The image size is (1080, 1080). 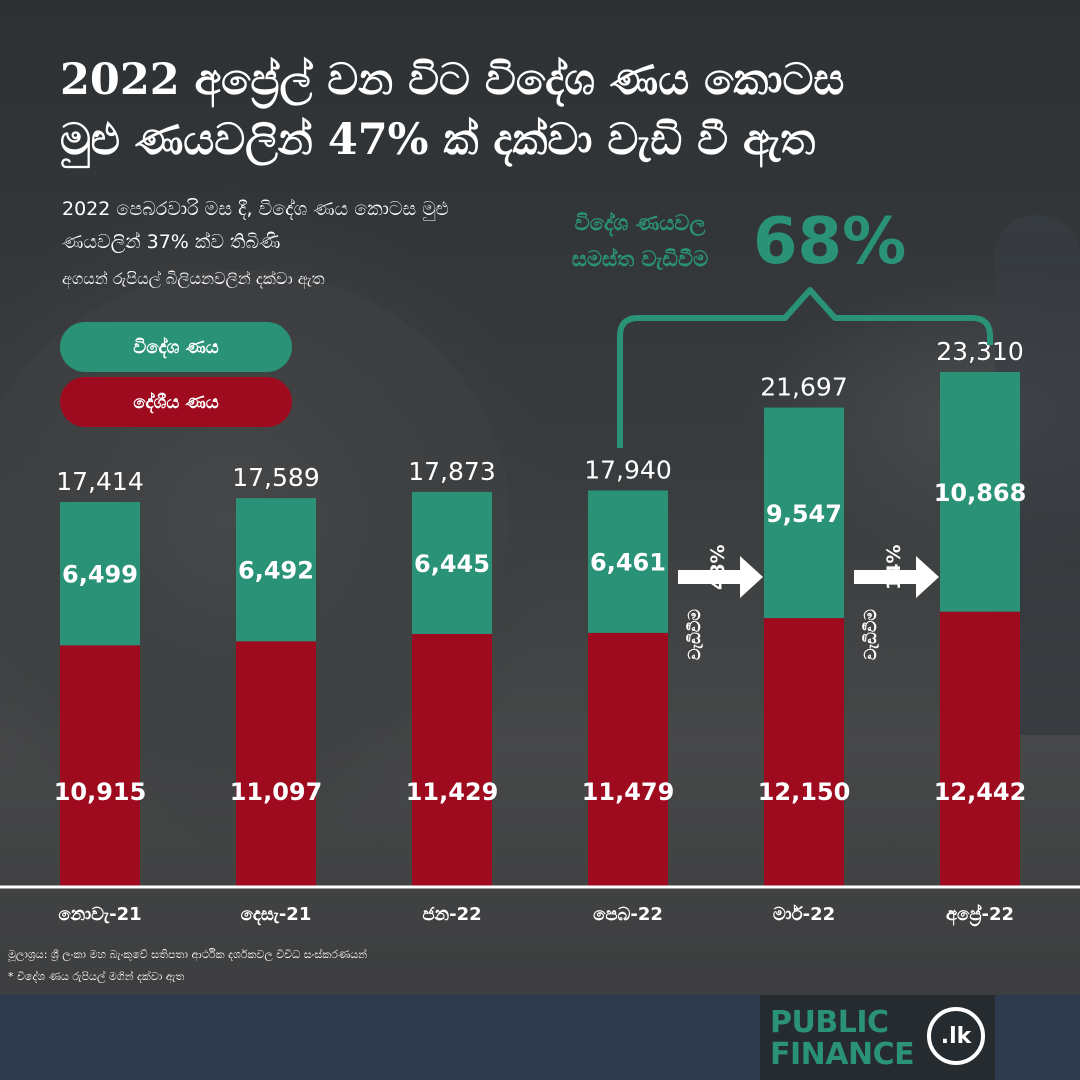 What do you see at coordinates (96, 976) in the screenshot?
I see `currency-note: * විදේශ ණය රුපියල් මගින් දක්වා ඇත` at bounding box center [96, 976].